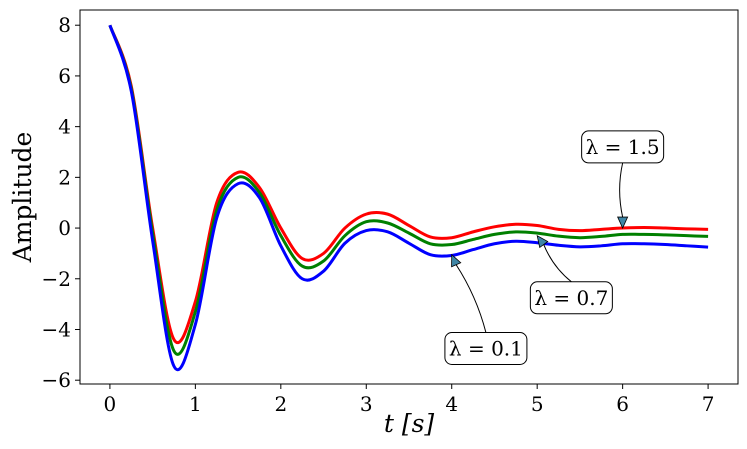 The height and width of the screenshot is (449, 747). Describe the element at coordinates (195, 404) in the screenshot. I see `x-tick-label: 1` at that location.